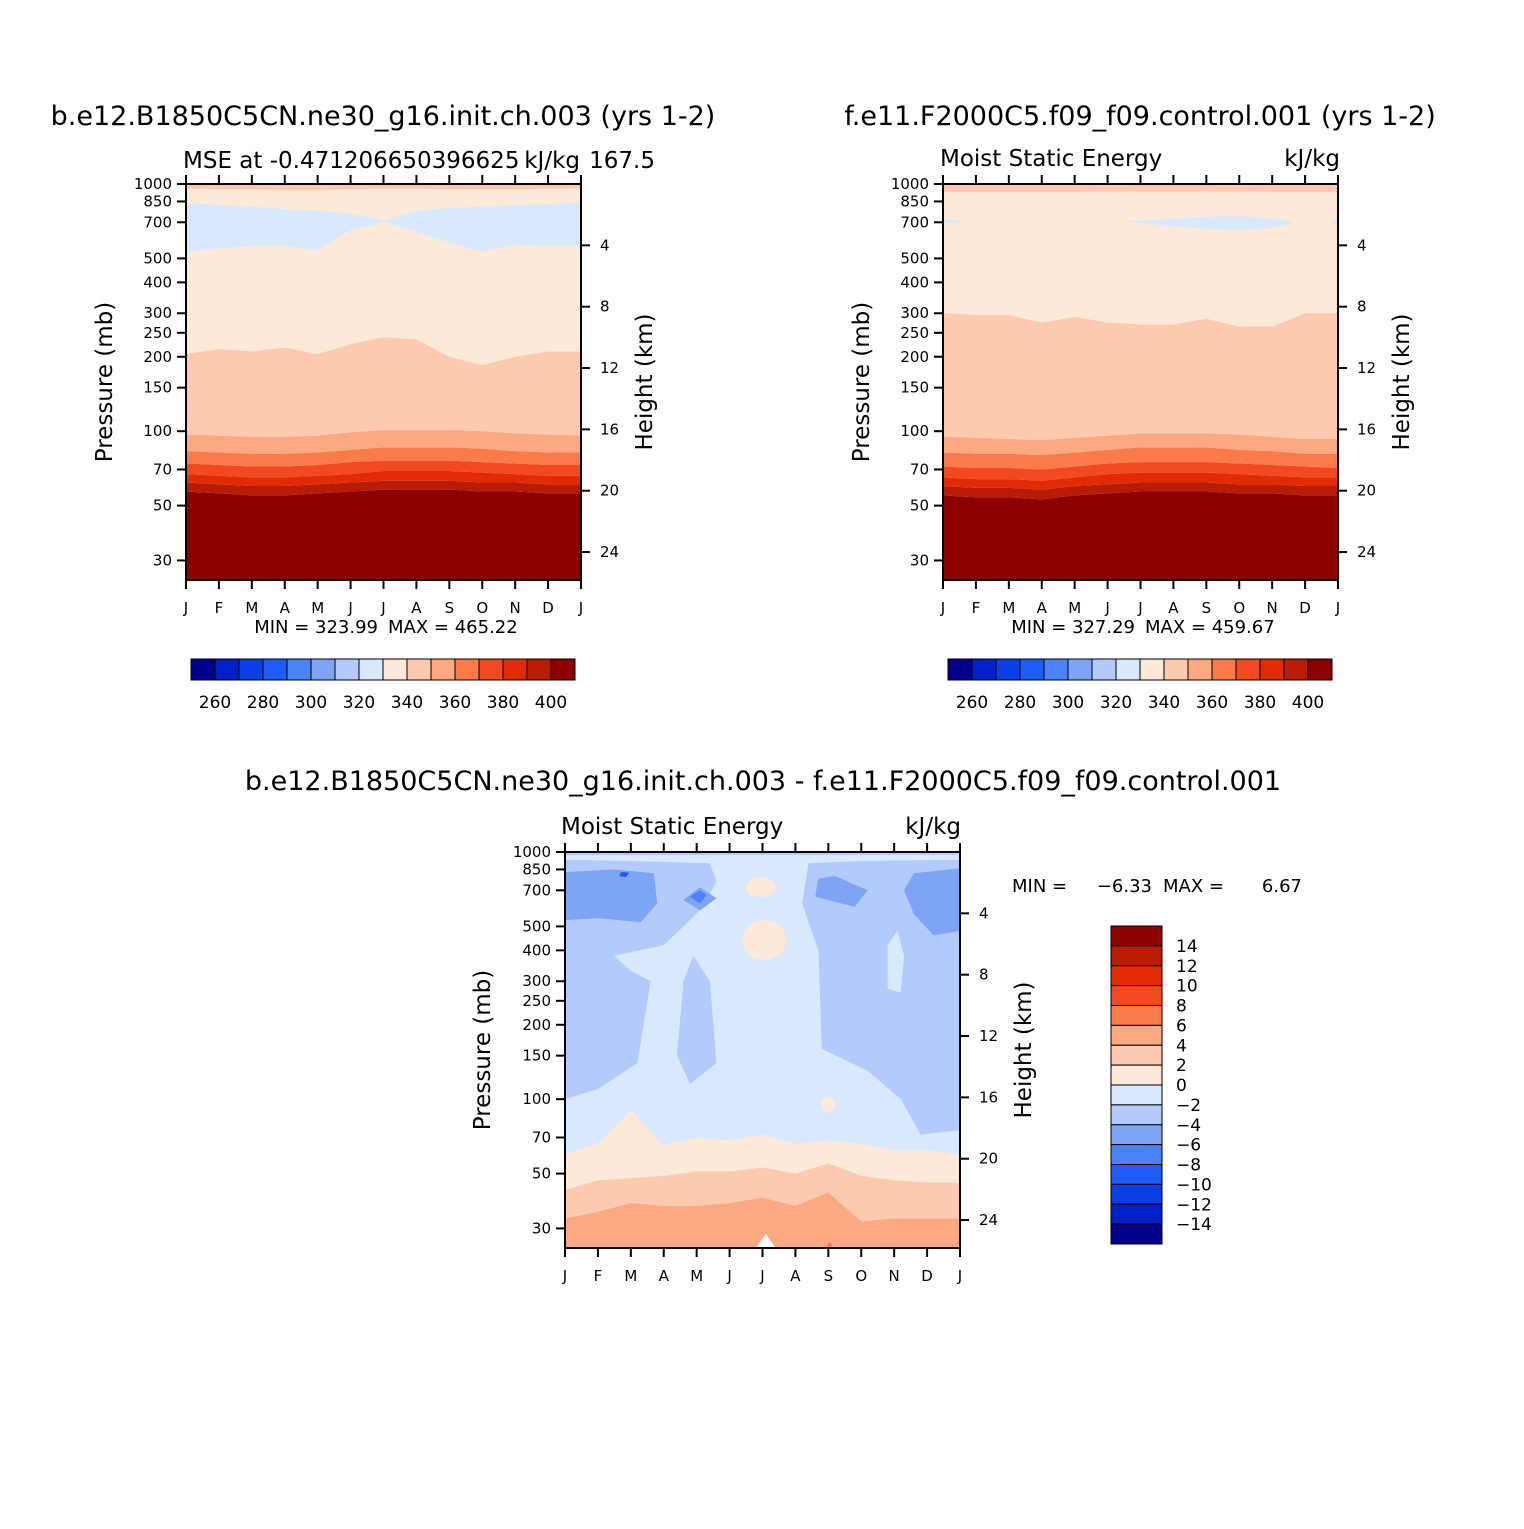  What do you see at coordinates (541, 1174) in the screenshot?
I see `p3-plot-y-tick-label: 50` at bounding box center [541, 1174].